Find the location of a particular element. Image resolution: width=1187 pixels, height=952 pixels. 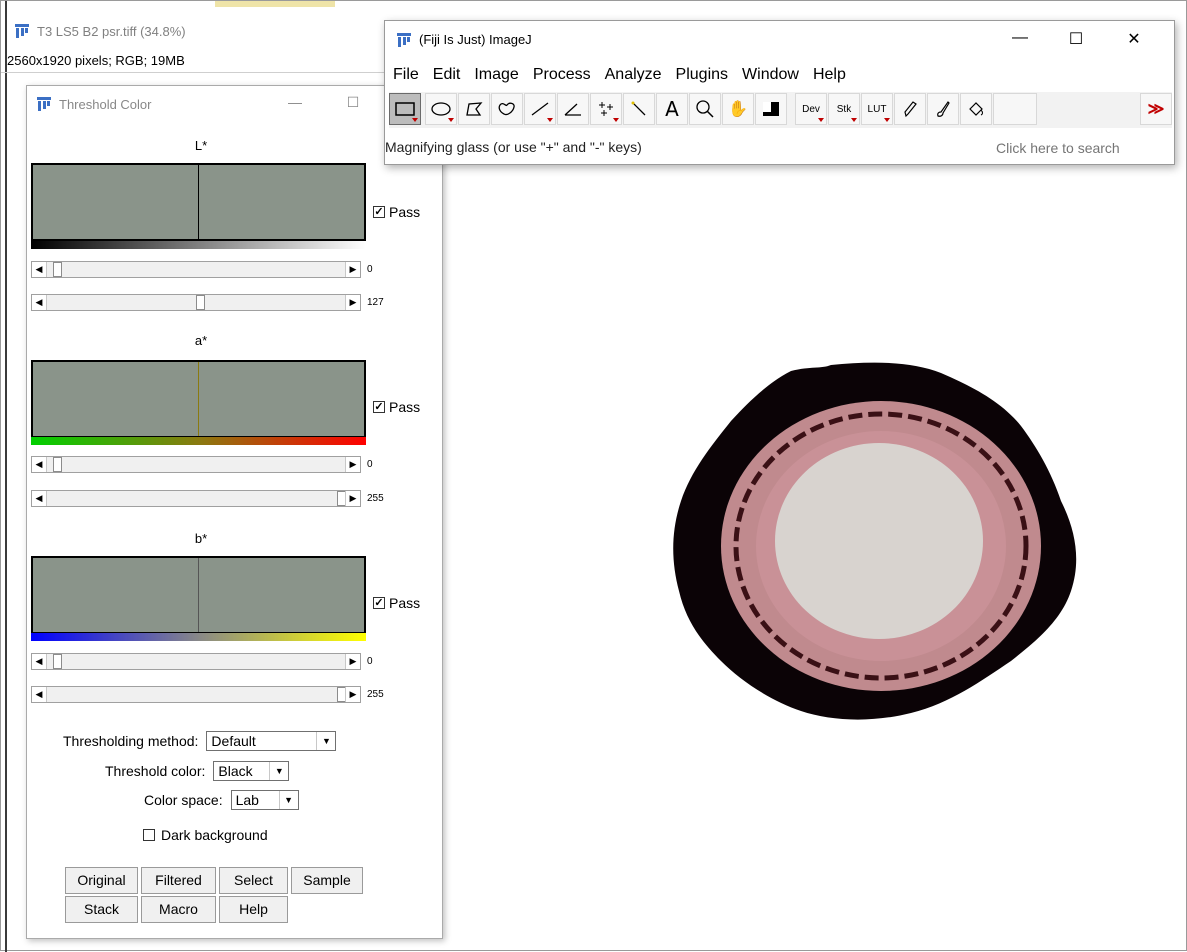

stack-button: Stack is located at coordinates (101, 909).